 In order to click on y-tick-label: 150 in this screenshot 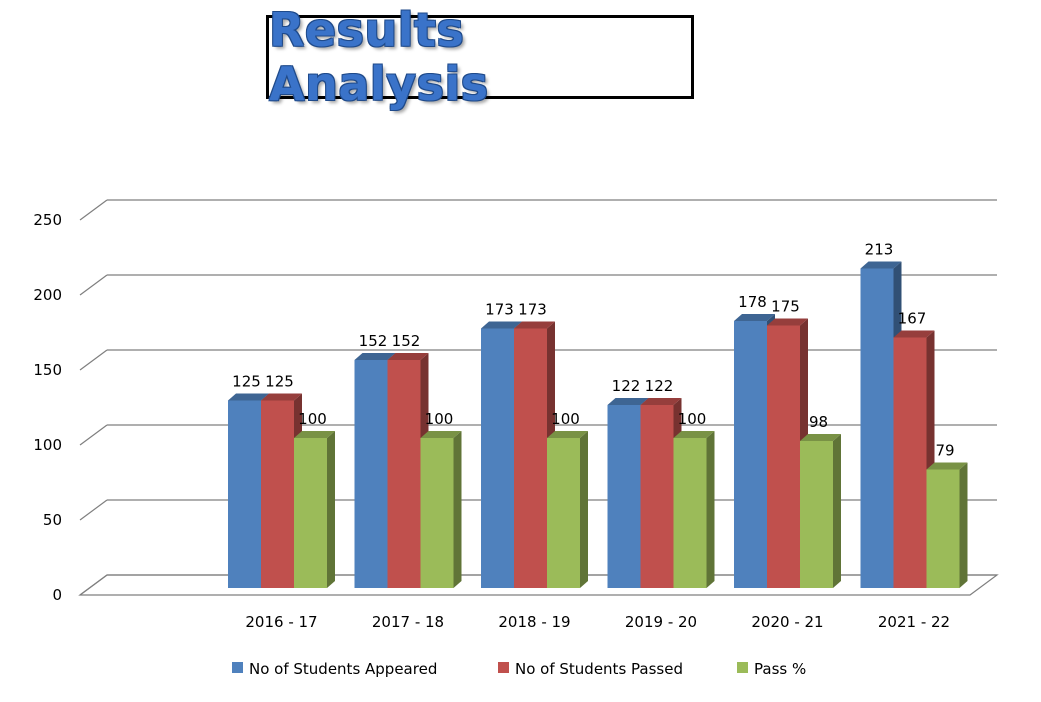, I will do `click(47, 370)`.